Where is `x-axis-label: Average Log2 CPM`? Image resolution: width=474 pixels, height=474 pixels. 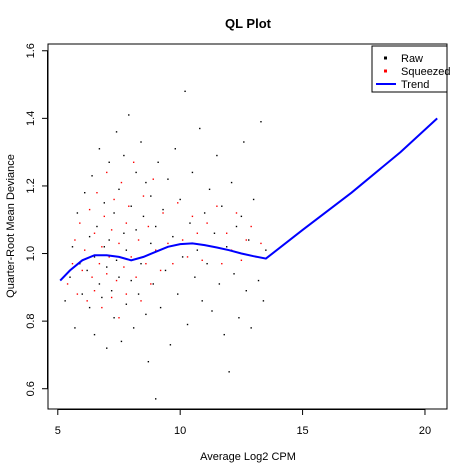
x-axis-label: Average Log2 CPM is located at coordinates (248, 457).